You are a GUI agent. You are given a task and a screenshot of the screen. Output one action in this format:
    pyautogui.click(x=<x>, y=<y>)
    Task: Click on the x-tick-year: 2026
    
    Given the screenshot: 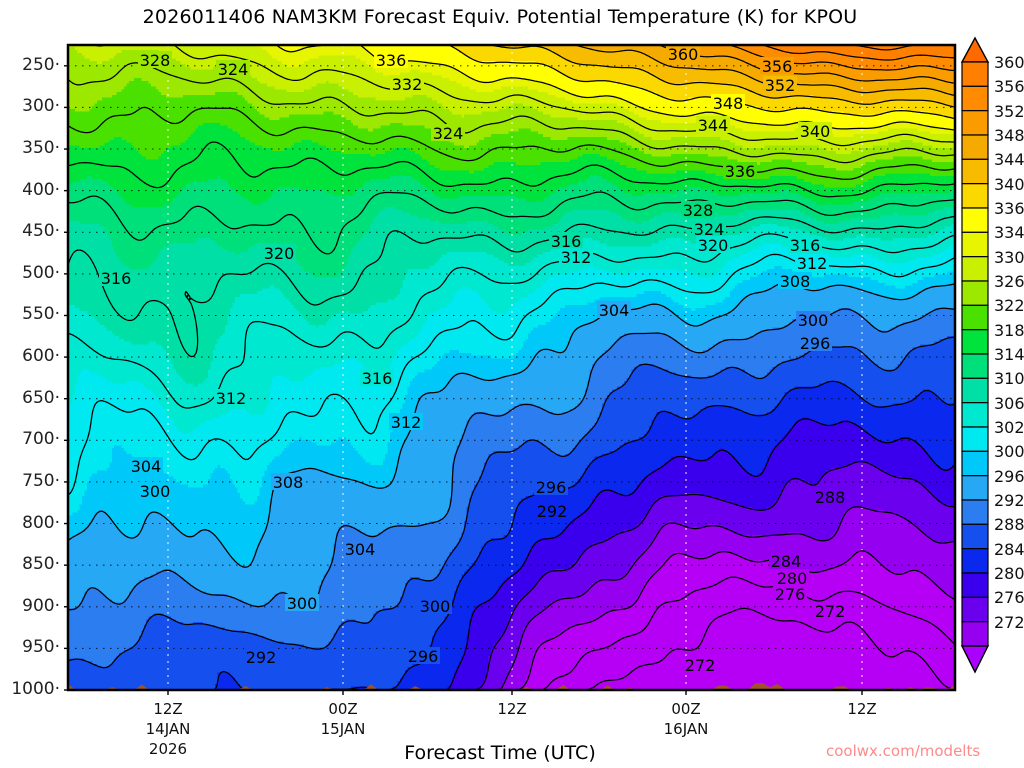 What is the action you would take?
    pyautogui.click(x=168, y=749)
    